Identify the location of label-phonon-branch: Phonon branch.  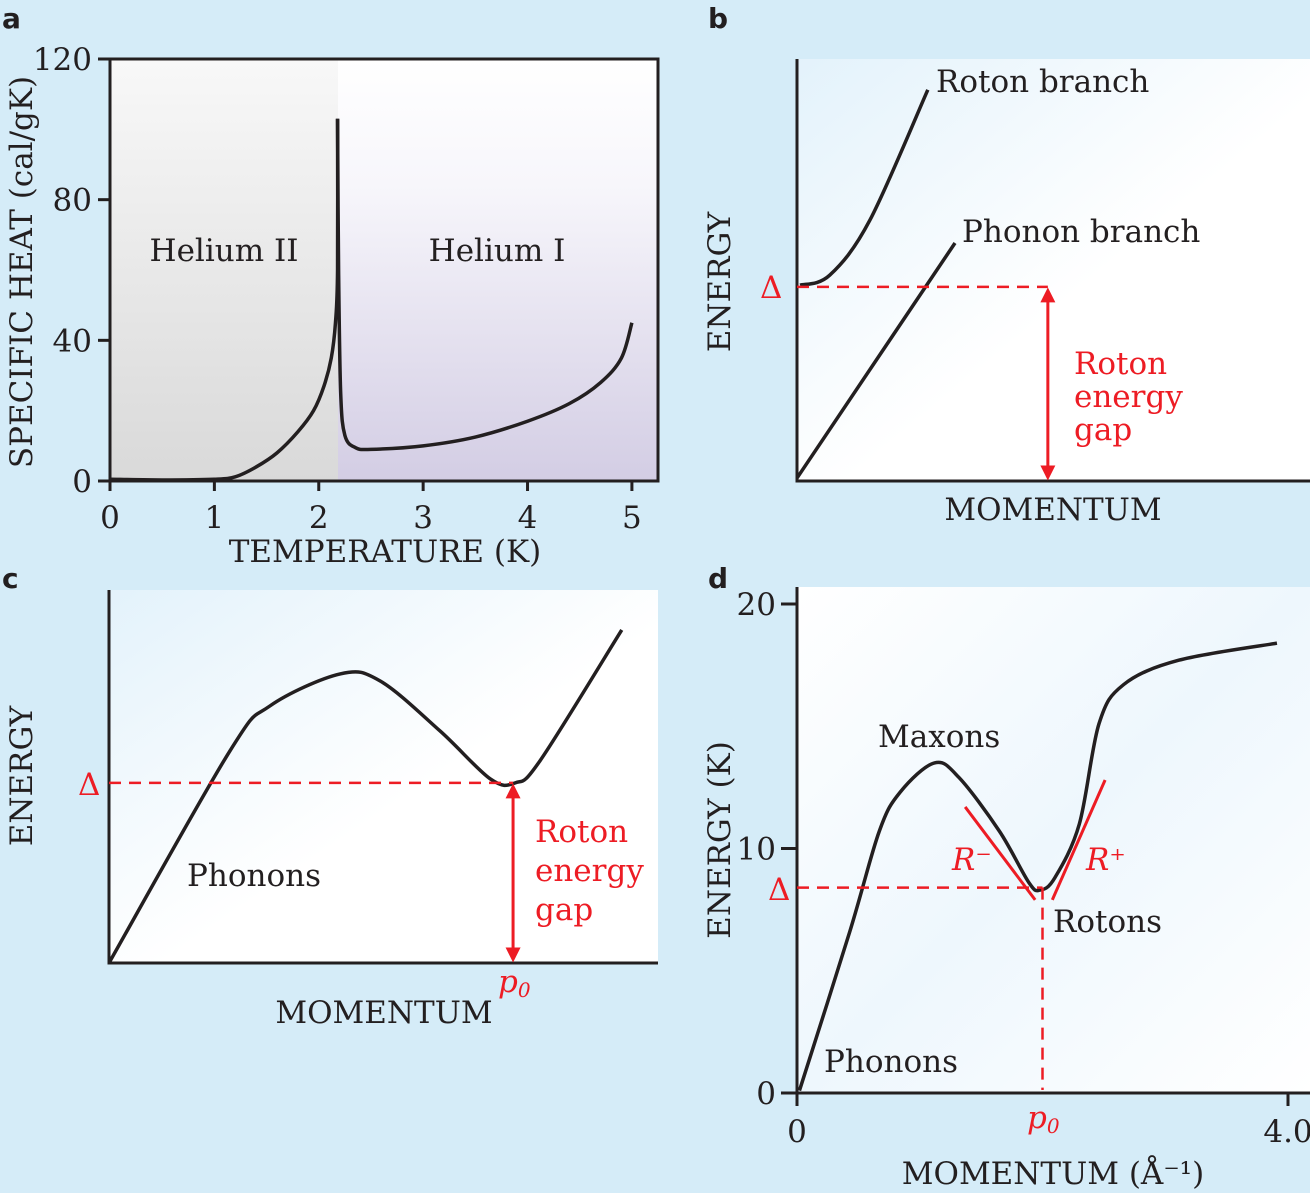
(1081, 232).